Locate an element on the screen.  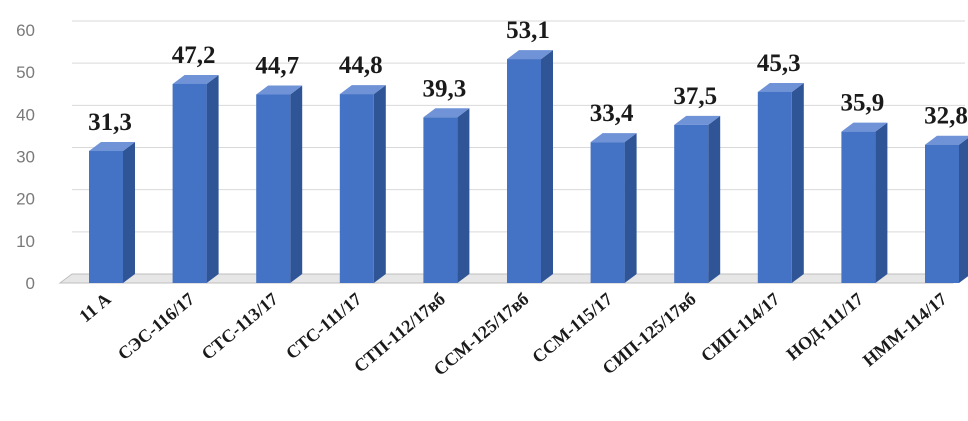
data-label: 35,9 is located at coordinates (863, 103).